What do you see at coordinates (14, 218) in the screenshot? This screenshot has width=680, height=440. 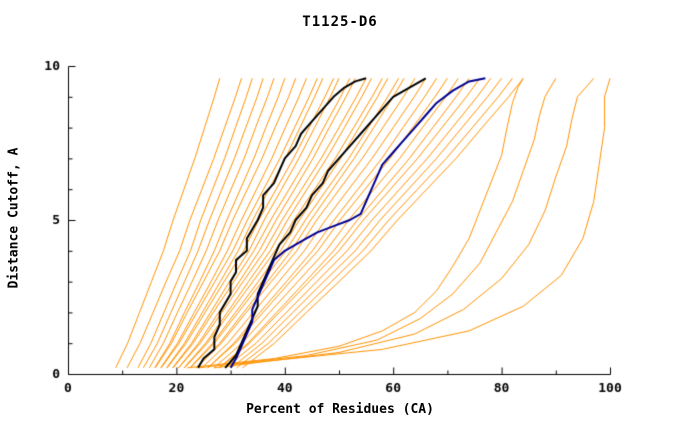 I see `y-axis-label: Distance Cutoff, A` at bounding box center [14, 218].